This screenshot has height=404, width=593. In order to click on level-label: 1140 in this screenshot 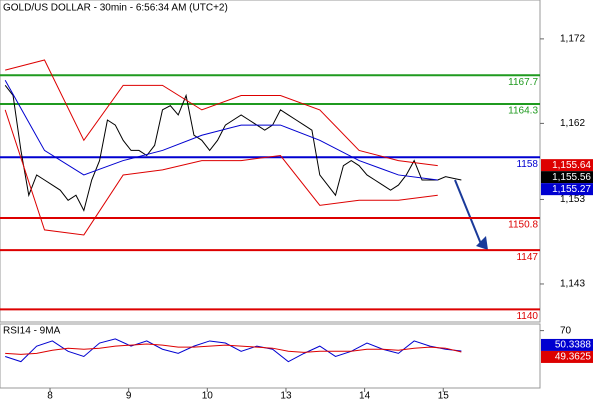, I will do `click(527, 316)`.